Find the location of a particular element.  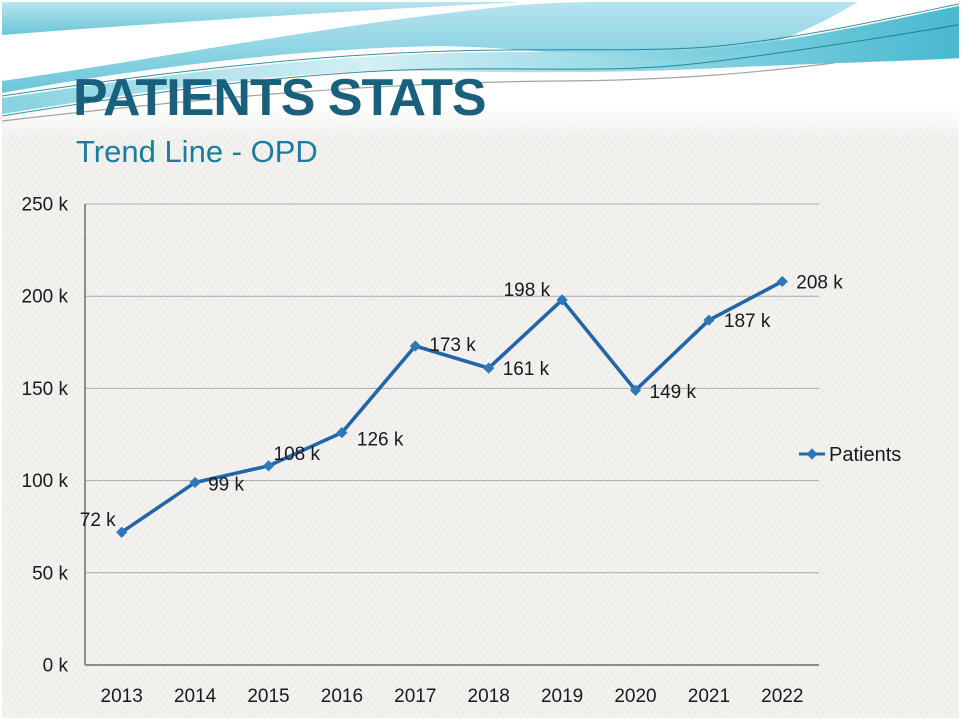

x-tick-label: 2021 is located at coordinates (709, 696).